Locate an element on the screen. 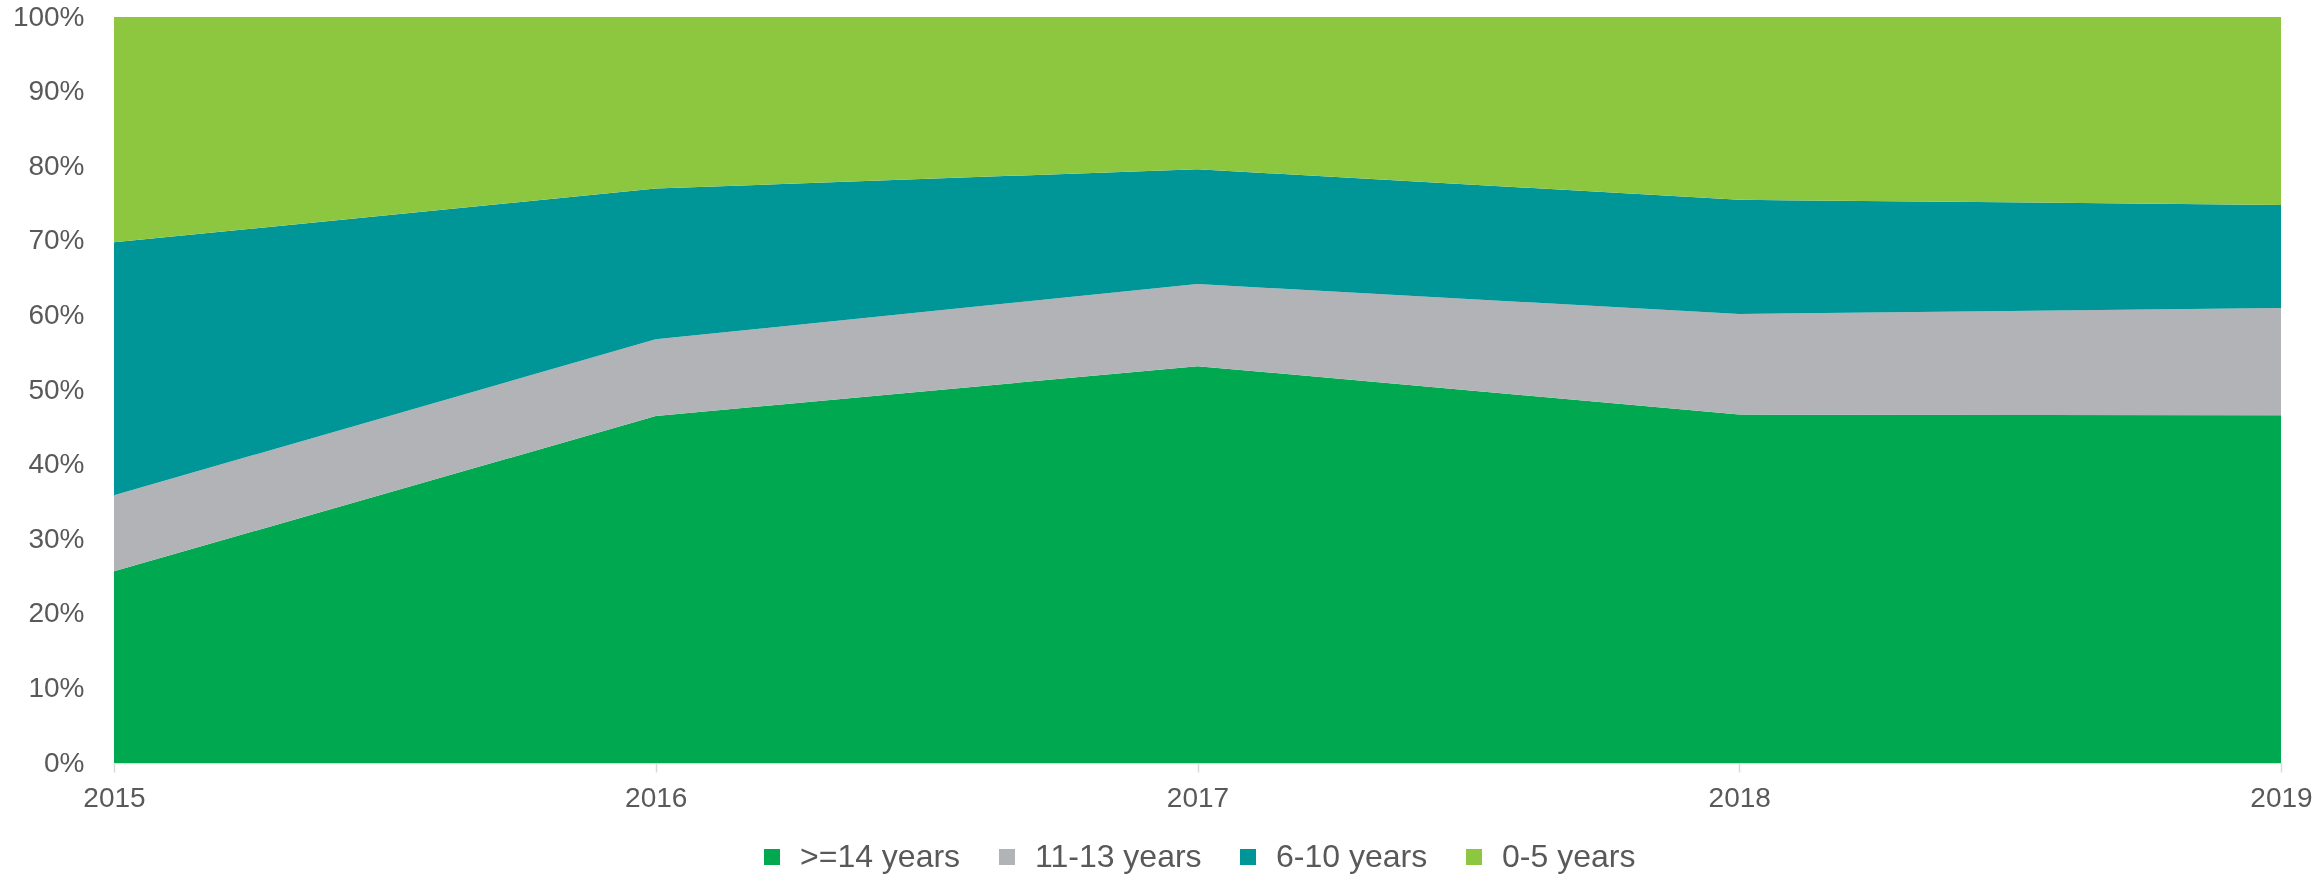  x-tick-label: 2015 is located at coordinates (114, 797).